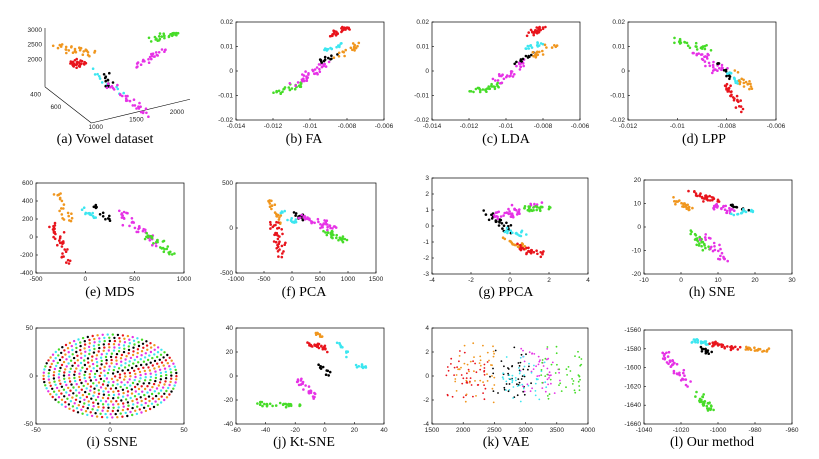 The image size is (819, 459). I want to click on panel-a: 3000 2500 2000 400 600 1000 1500 2000, so click(109, 79).